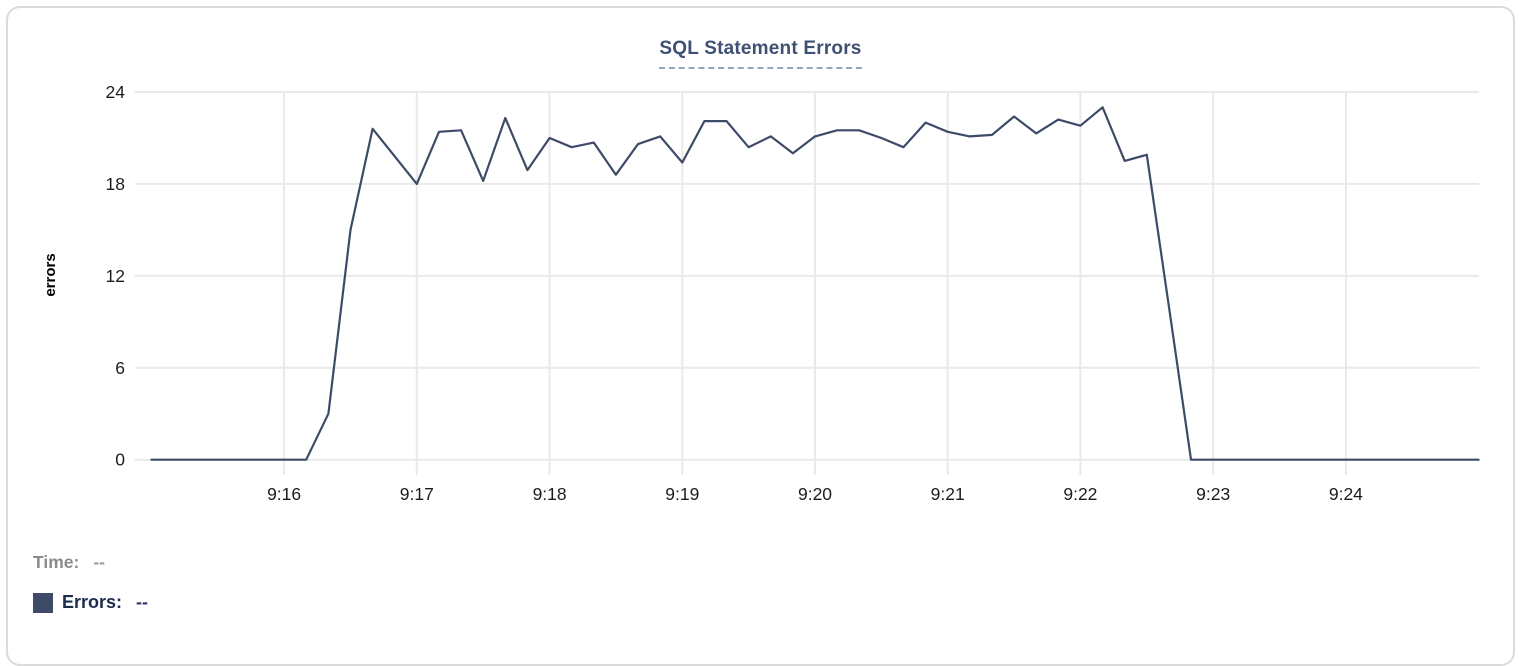  Describe the element at coordinates (1346, 494) in the screenshot. I see `svg-text: 9:24` at that location.